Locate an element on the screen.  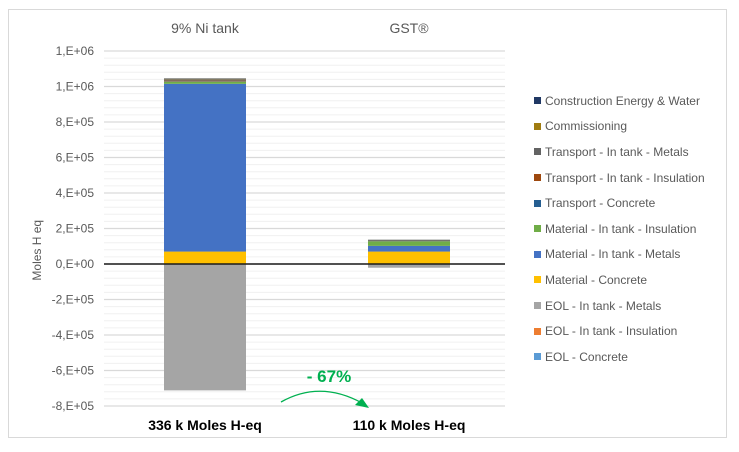
reduction-arrow is located at coordinates (321, 397).